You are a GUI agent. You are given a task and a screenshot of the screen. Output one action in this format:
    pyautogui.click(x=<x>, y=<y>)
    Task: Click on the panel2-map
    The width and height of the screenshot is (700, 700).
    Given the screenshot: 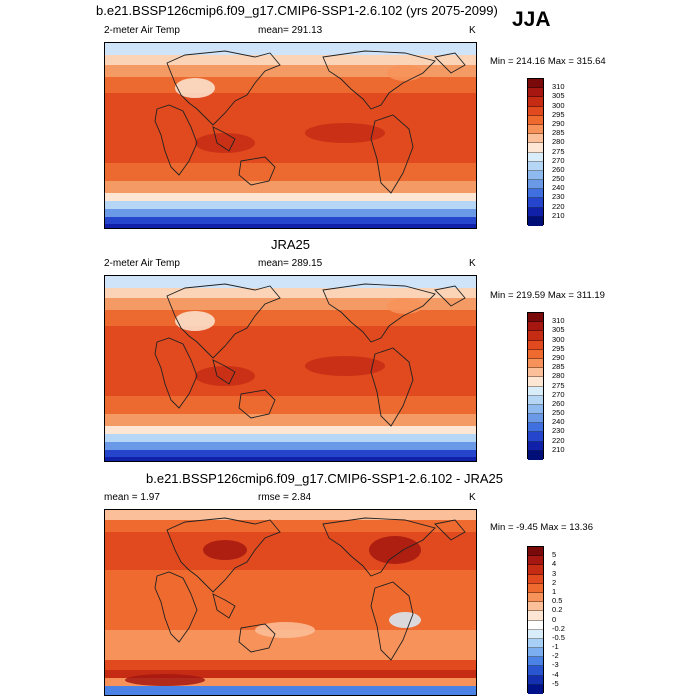 What is the action you would take?
    pyautogui.click(x=290, y=368)
    